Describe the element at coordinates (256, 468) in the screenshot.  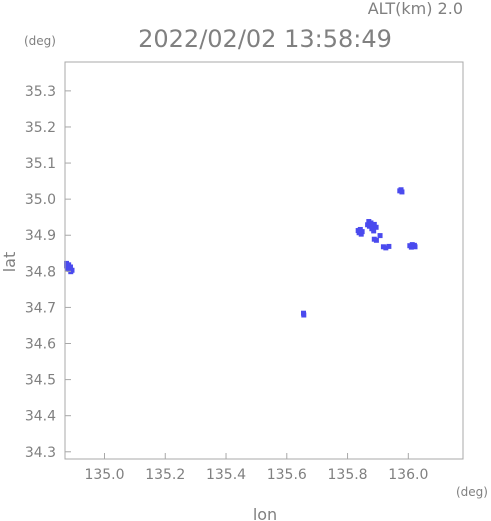
I see `x-axis: 135.0 135.2 135.4 135.6 135.8 136.0` at that location.